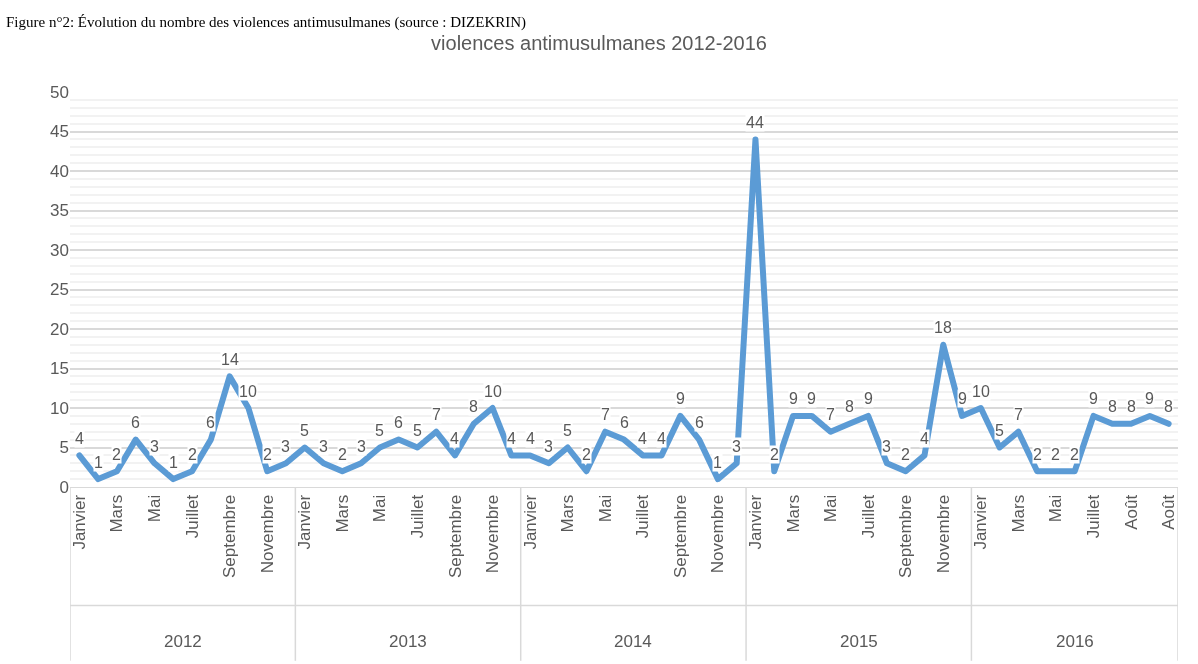  What do you see at coordinates (59, 329) in the screenshot?
I see `y-tick-label: 20` at bounding box center [59, 329].